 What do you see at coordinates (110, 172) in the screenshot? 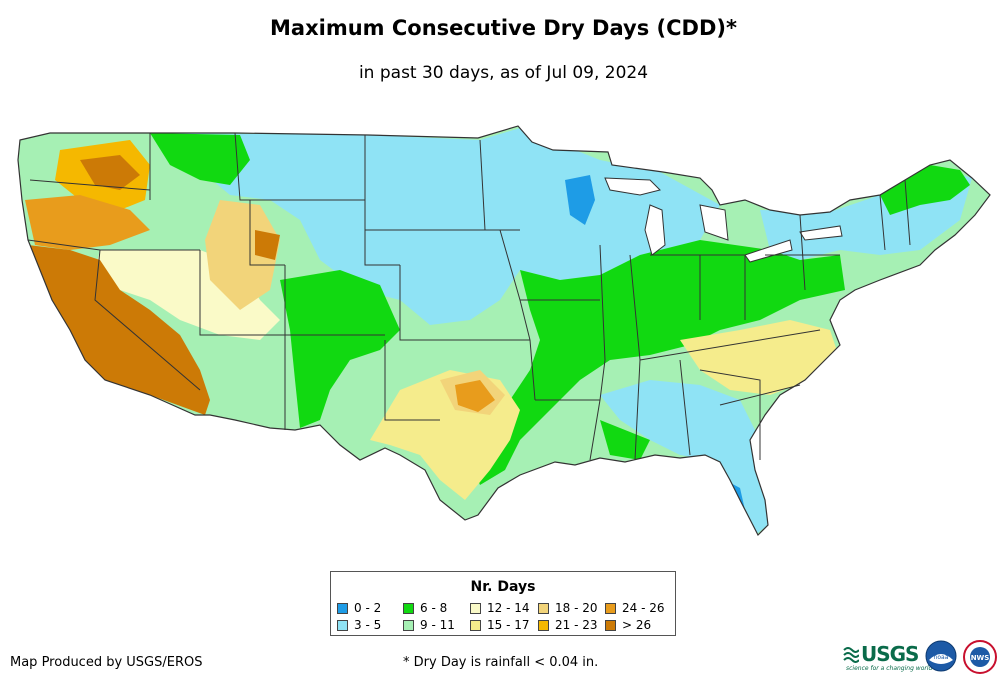
I see `zone-over-26-oregon` at bounding box center [110, 172].